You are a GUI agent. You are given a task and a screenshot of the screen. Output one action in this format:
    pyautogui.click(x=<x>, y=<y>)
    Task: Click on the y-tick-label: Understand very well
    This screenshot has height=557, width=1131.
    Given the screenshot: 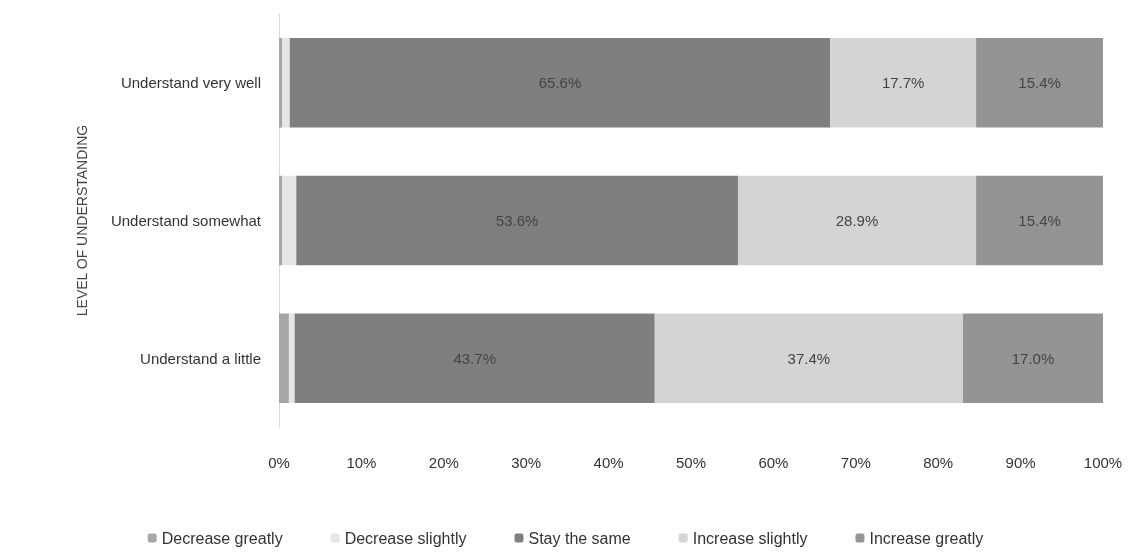 What is the action you would take?
    pyautogui.click(x=190, y=83)
    